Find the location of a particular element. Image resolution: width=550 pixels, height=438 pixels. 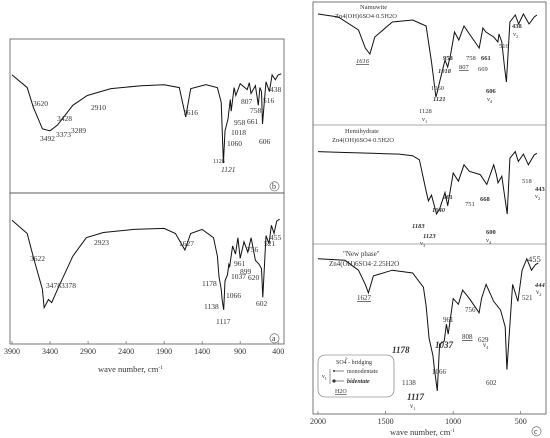

peak-label: 668 is located at coordinates (485, 199).